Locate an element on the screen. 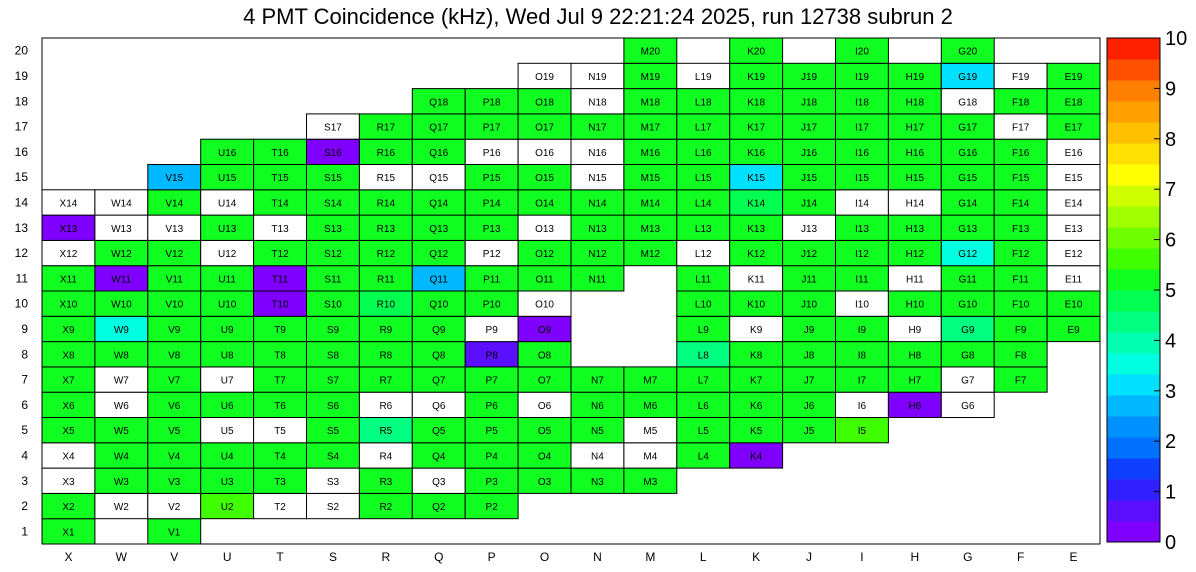 The image size is (1196, 572). cell-label: N5 is located at coordinates (597, 431).